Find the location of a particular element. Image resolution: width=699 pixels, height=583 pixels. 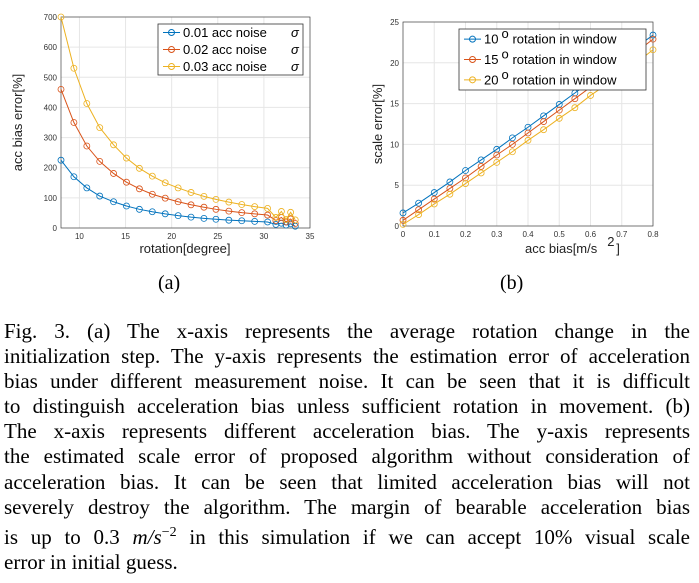

legend-entry: rotation in window is located at coordinates (564, 79).